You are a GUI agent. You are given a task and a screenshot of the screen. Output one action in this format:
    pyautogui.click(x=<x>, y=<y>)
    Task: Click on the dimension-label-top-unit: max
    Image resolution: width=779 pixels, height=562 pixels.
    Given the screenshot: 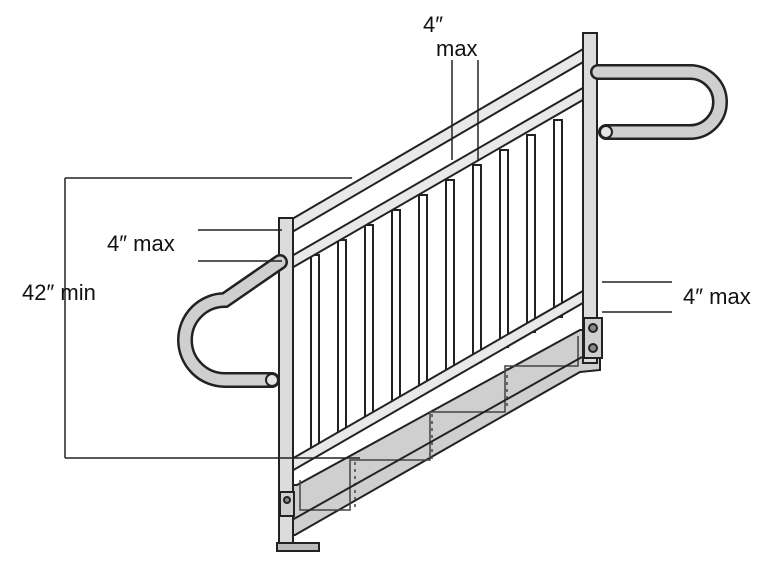 What is the action you would take?
    pyautogui.click(x=457, y=48)
    